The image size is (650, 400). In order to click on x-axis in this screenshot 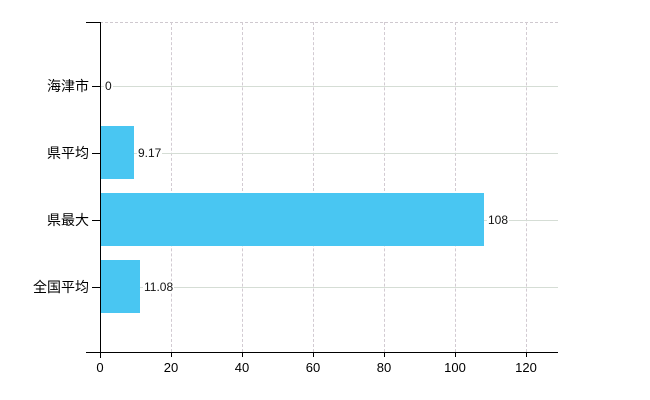, I will do `click(322, 352)`.